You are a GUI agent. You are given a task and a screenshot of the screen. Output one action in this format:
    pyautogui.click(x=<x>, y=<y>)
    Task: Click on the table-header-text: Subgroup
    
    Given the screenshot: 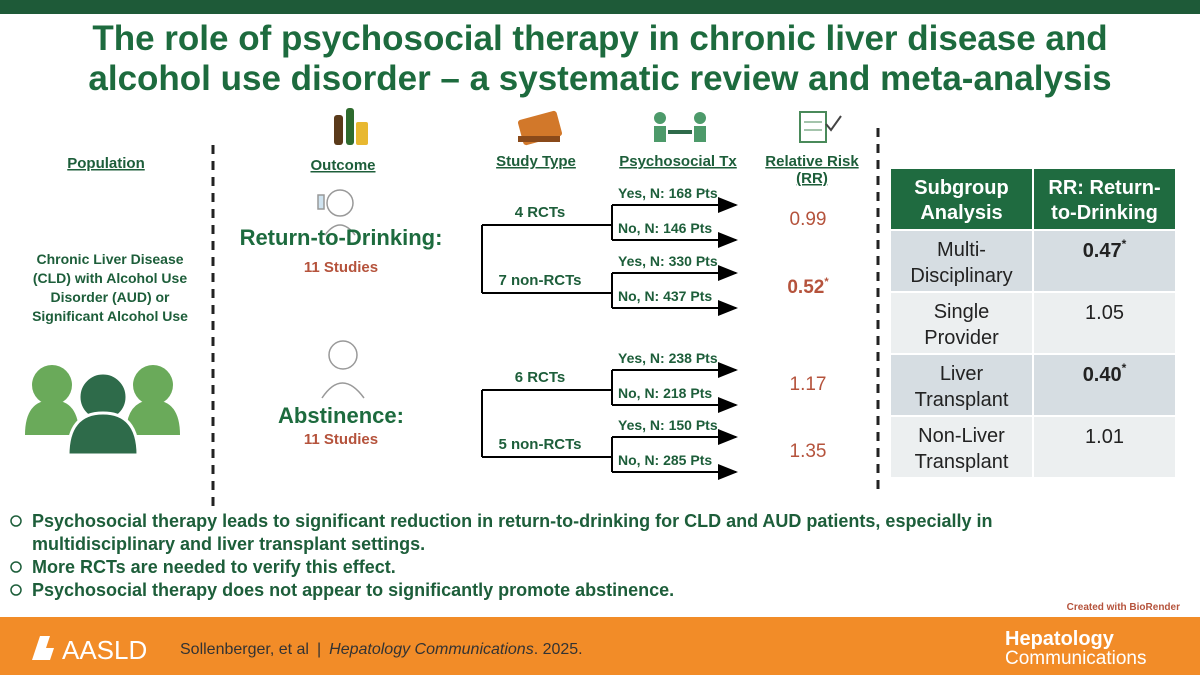 What is the action you would take?
    pyautogui.click(x=961, y=188)
    